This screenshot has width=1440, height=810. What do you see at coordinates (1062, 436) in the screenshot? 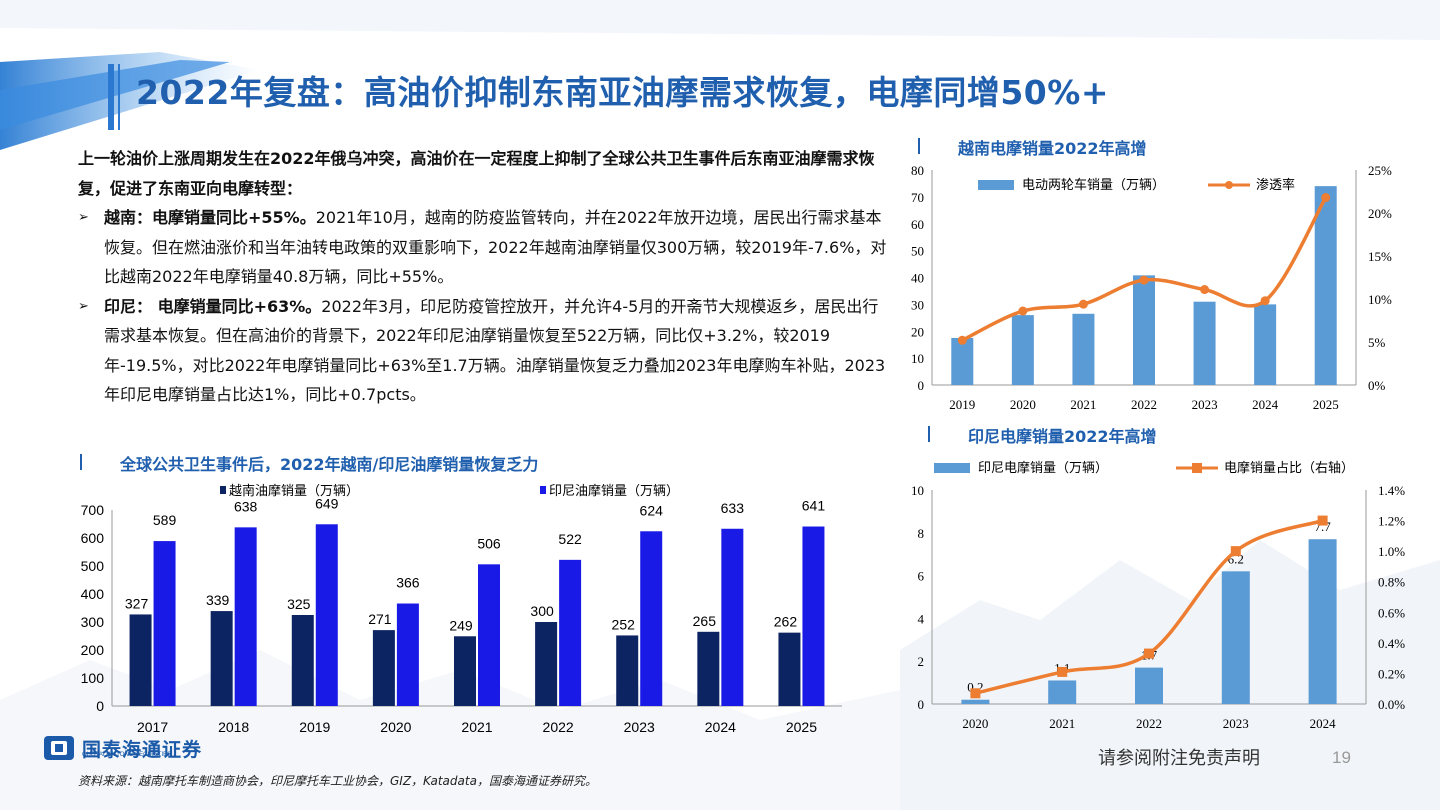
I see `chart-title-indonesia: 印尼电摩销量2022年高增` at bounding box center [1062, 436].